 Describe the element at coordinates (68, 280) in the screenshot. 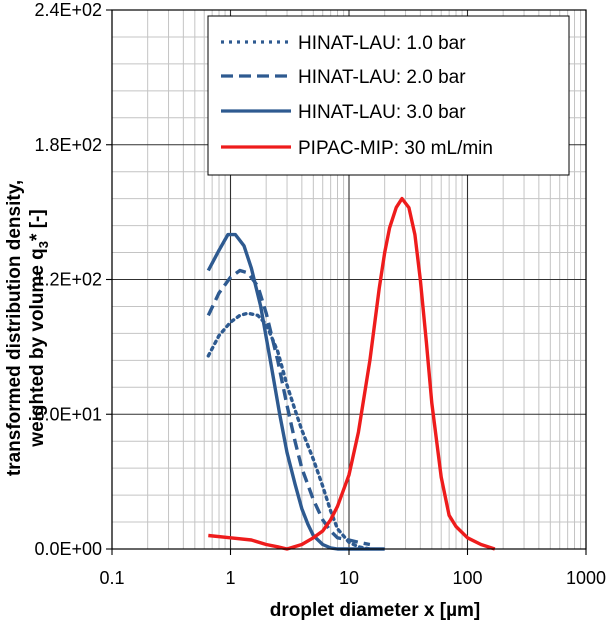

I see `y-tick-label: 1.2E+02` at that location.